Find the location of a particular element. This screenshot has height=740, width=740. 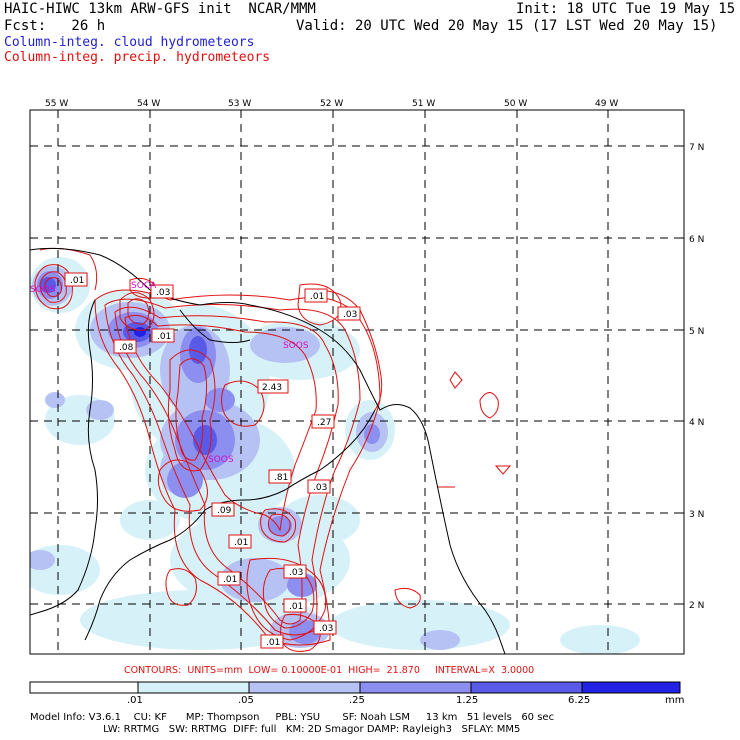

forecast-hour: Fcst: 26 h is located at coordinates (55, 26).